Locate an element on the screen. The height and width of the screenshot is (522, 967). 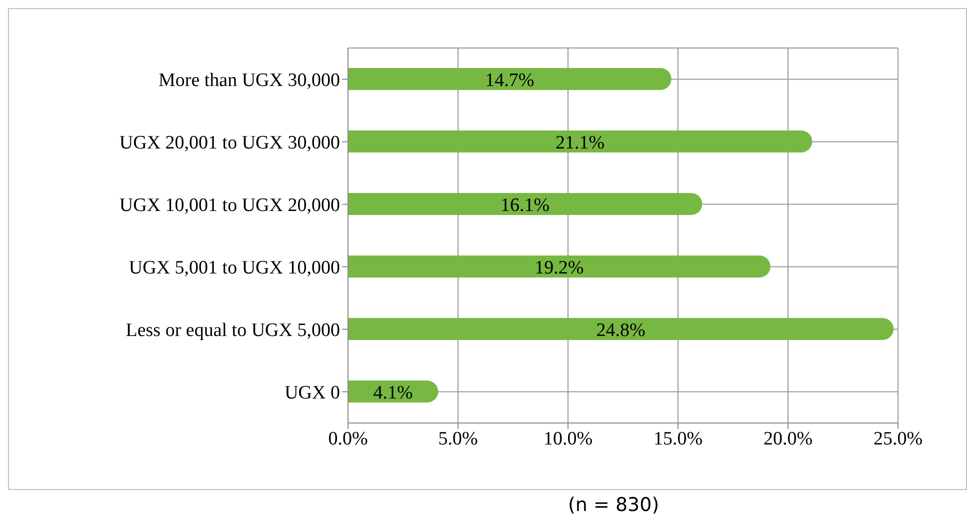
data-label: 19.2% is located at coordinates (559, 268).